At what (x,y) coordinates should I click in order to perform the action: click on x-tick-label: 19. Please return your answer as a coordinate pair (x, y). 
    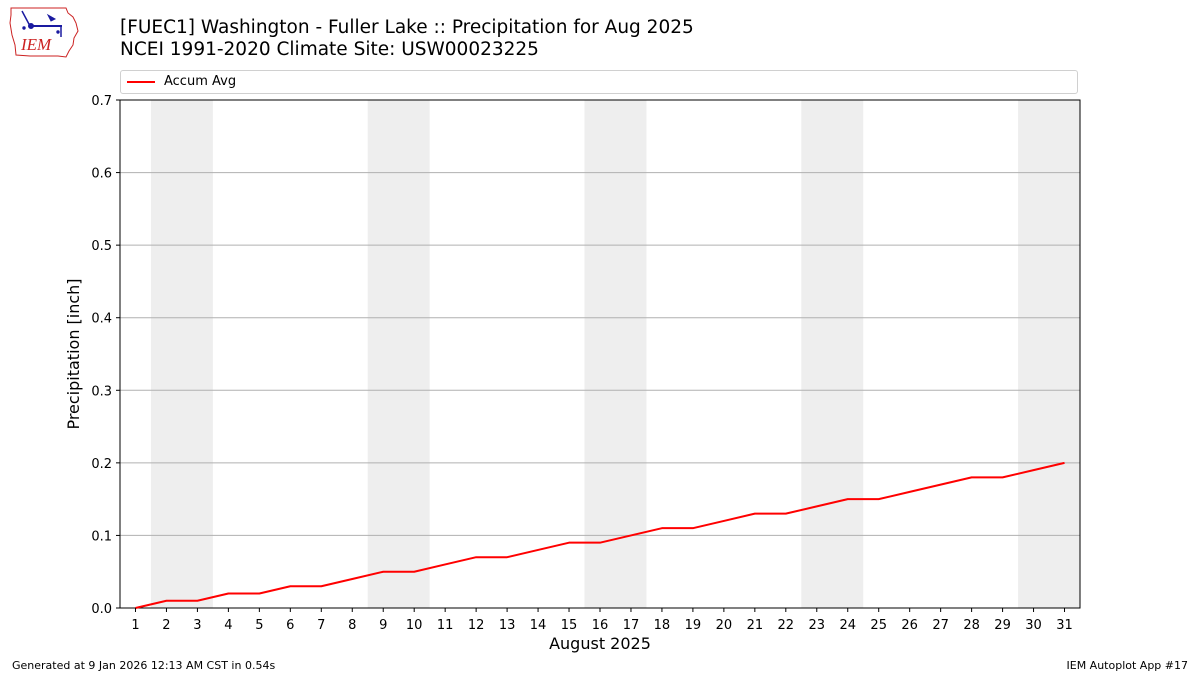
    Looking at the image, I should click on (693, 625).